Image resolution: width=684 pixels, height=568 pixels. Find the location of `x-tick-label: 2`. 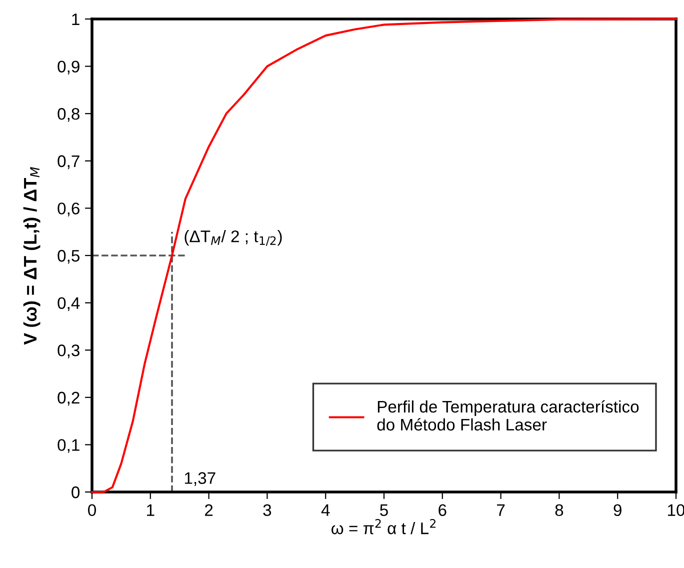

x-tick-label: 2 is located at coordinates (209, 510).